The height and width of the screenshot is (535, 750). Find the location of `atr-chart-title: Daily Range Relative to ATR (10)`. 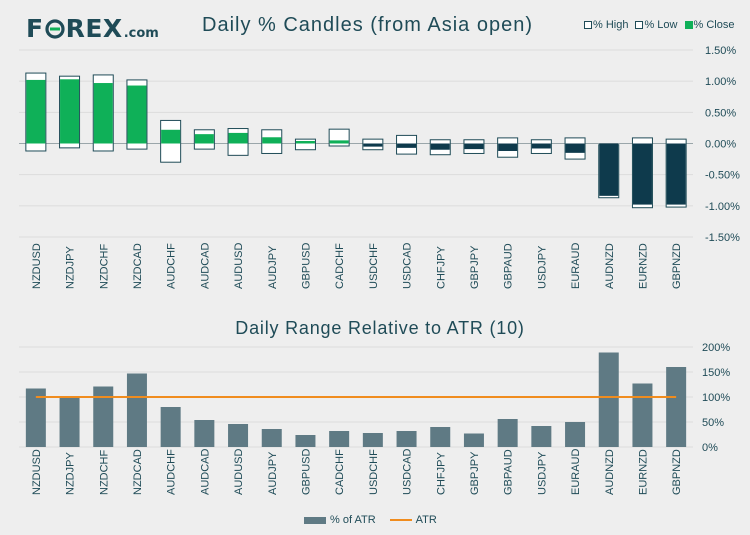

atr-chart-title: Daily Range Relative to ATR (10) is located at coordinates (380, 328).